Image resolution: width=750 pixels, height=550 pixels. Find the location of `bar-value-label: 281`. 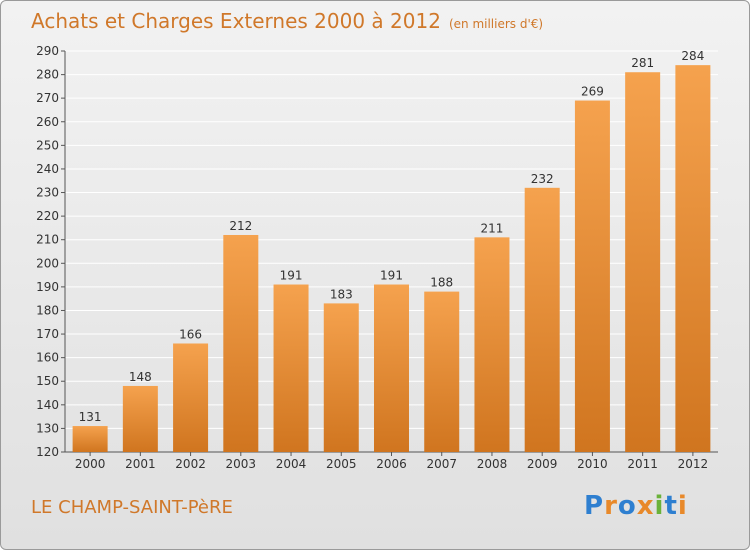

bar-value-label: 281 is located at coordinates (642, 63).